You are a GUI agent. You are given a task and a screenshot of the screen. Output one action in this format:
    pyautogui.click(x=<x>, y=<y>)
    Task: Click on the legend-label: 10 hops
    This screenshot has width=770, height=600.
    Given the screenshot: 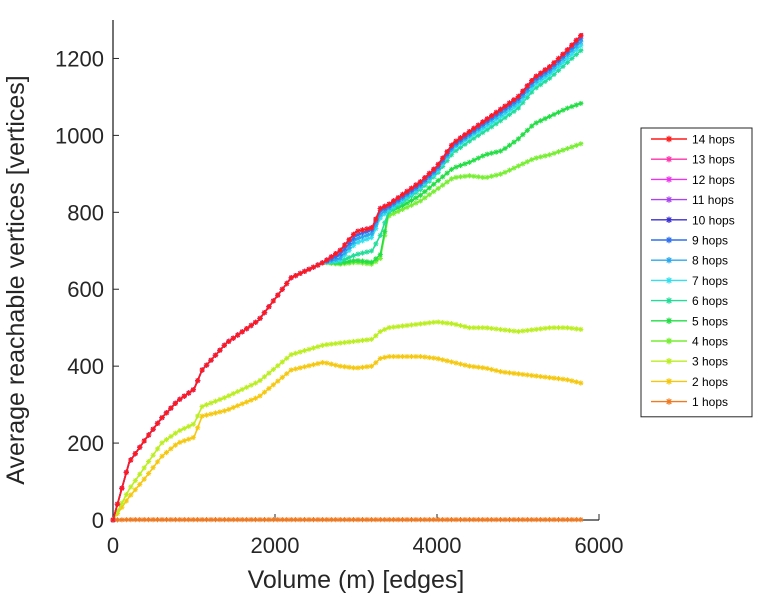 What is the action you would take?
    pyautogui.click(x=713, y=220)
    